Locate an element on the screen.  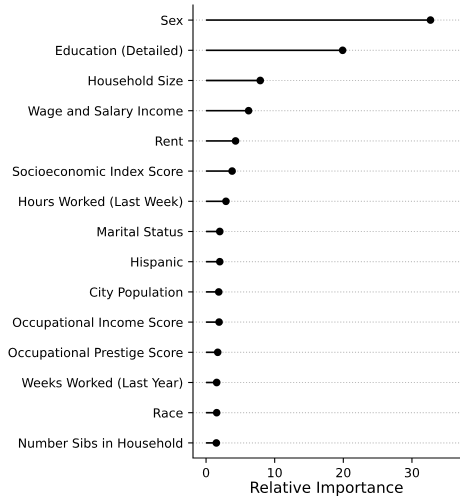
y-tick-label: Household Size is located at coordinates (135, 81).